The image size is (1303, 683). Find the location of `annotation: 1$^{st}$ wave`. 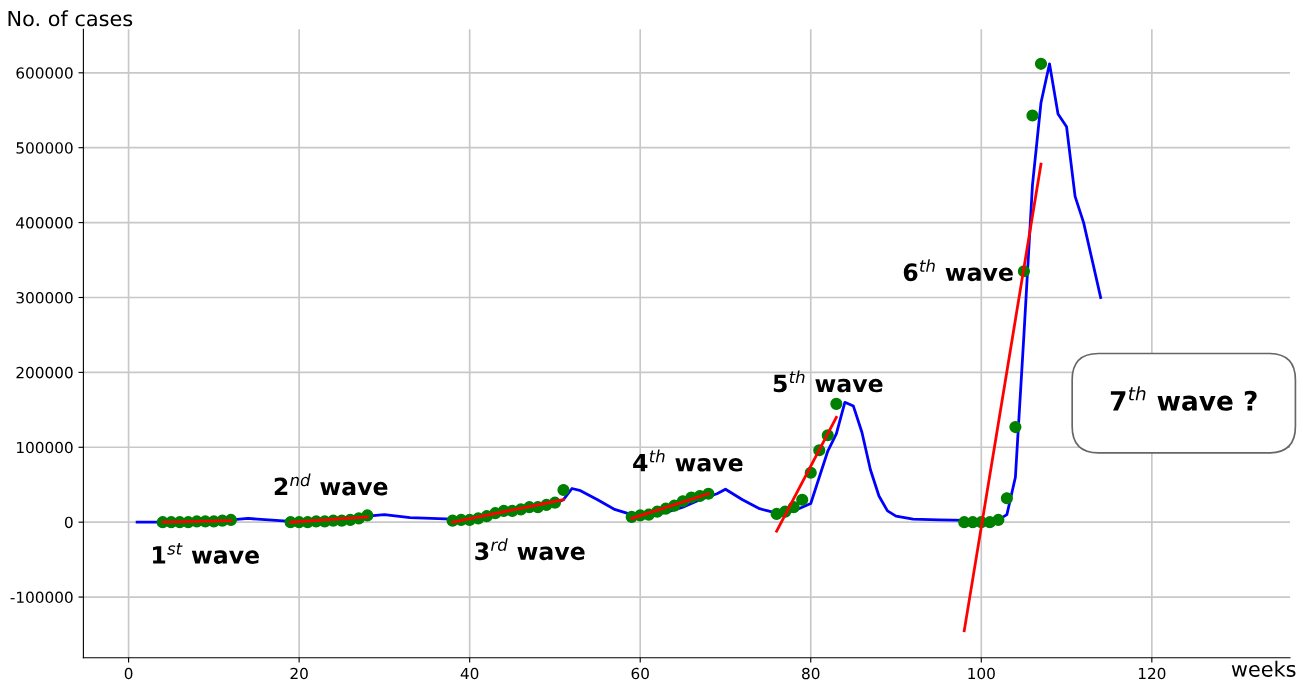

annotation: 1$^{st}$ wave is located at coordinates (206, 553).